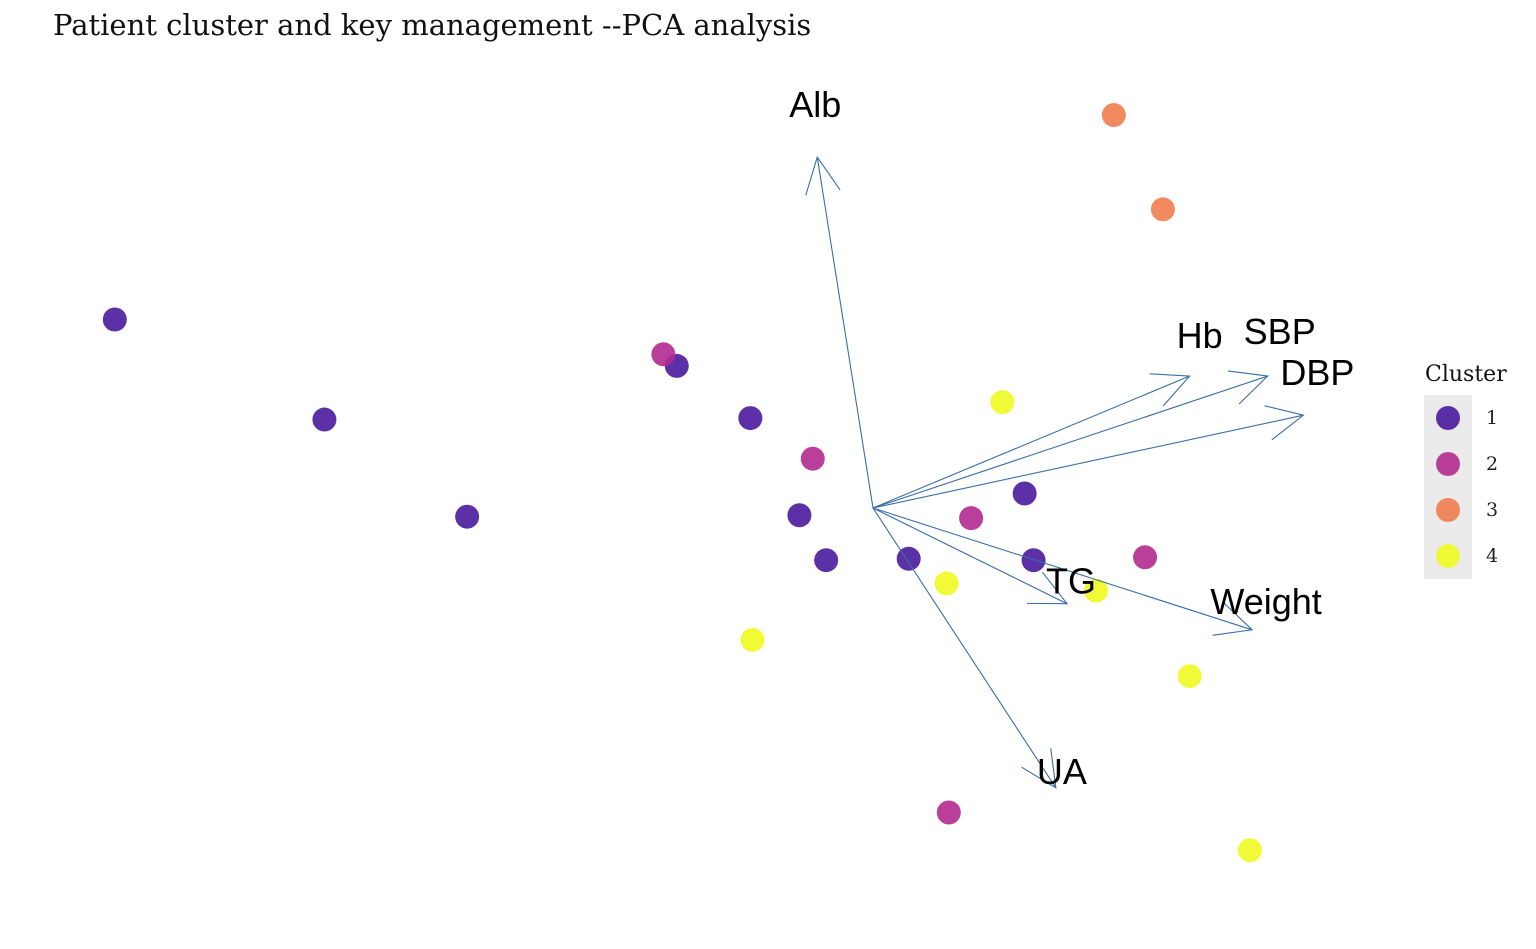 The width and height of the screenshot is (1536, 949). What do you see at coordinates (1492, 510) in the screenshot?
I see `legend-label-3: 3` at bounding box center [1492, 510].